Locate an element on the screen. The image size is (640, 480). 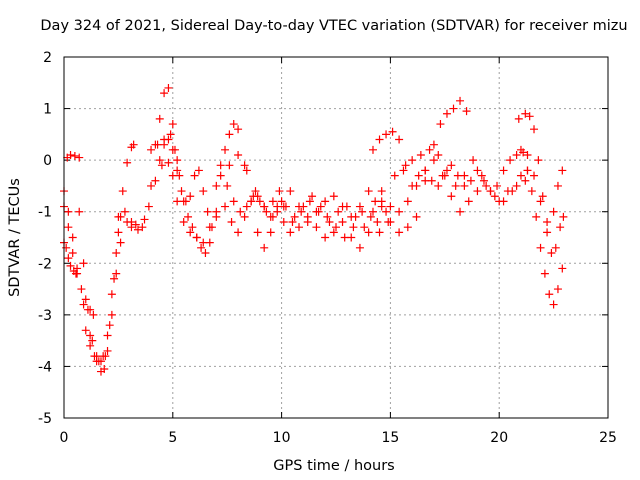
y-tick-label: -4 is located at coordinates (45, 367).